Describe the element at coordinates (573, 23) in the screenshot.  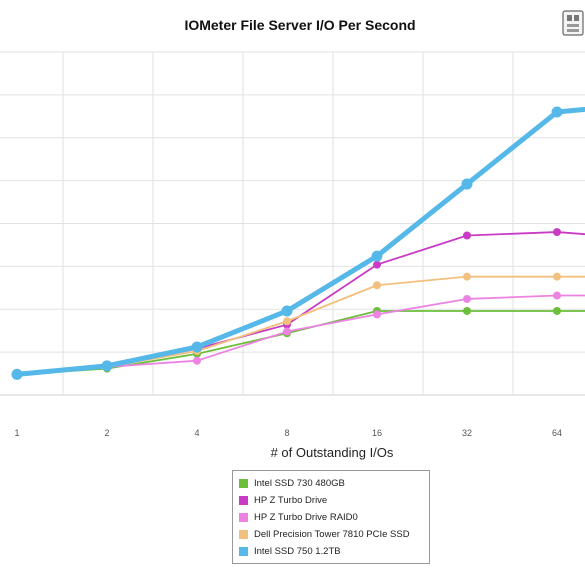
I see `site-logo-icon` at that location.